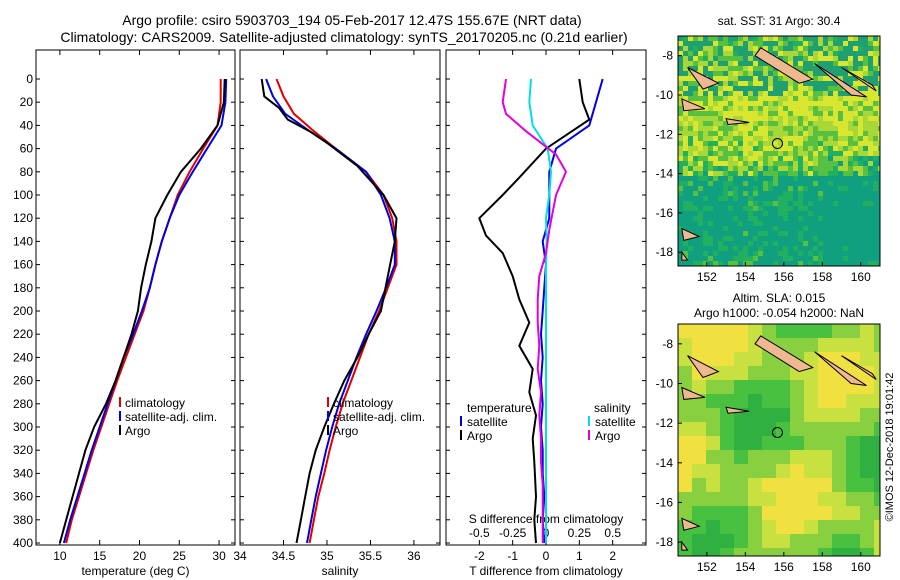 This screenshot has width=900, height=580. Describe the element at coordinates (143, 311) in the screenshot. I see `series-line-climatology` at that location.